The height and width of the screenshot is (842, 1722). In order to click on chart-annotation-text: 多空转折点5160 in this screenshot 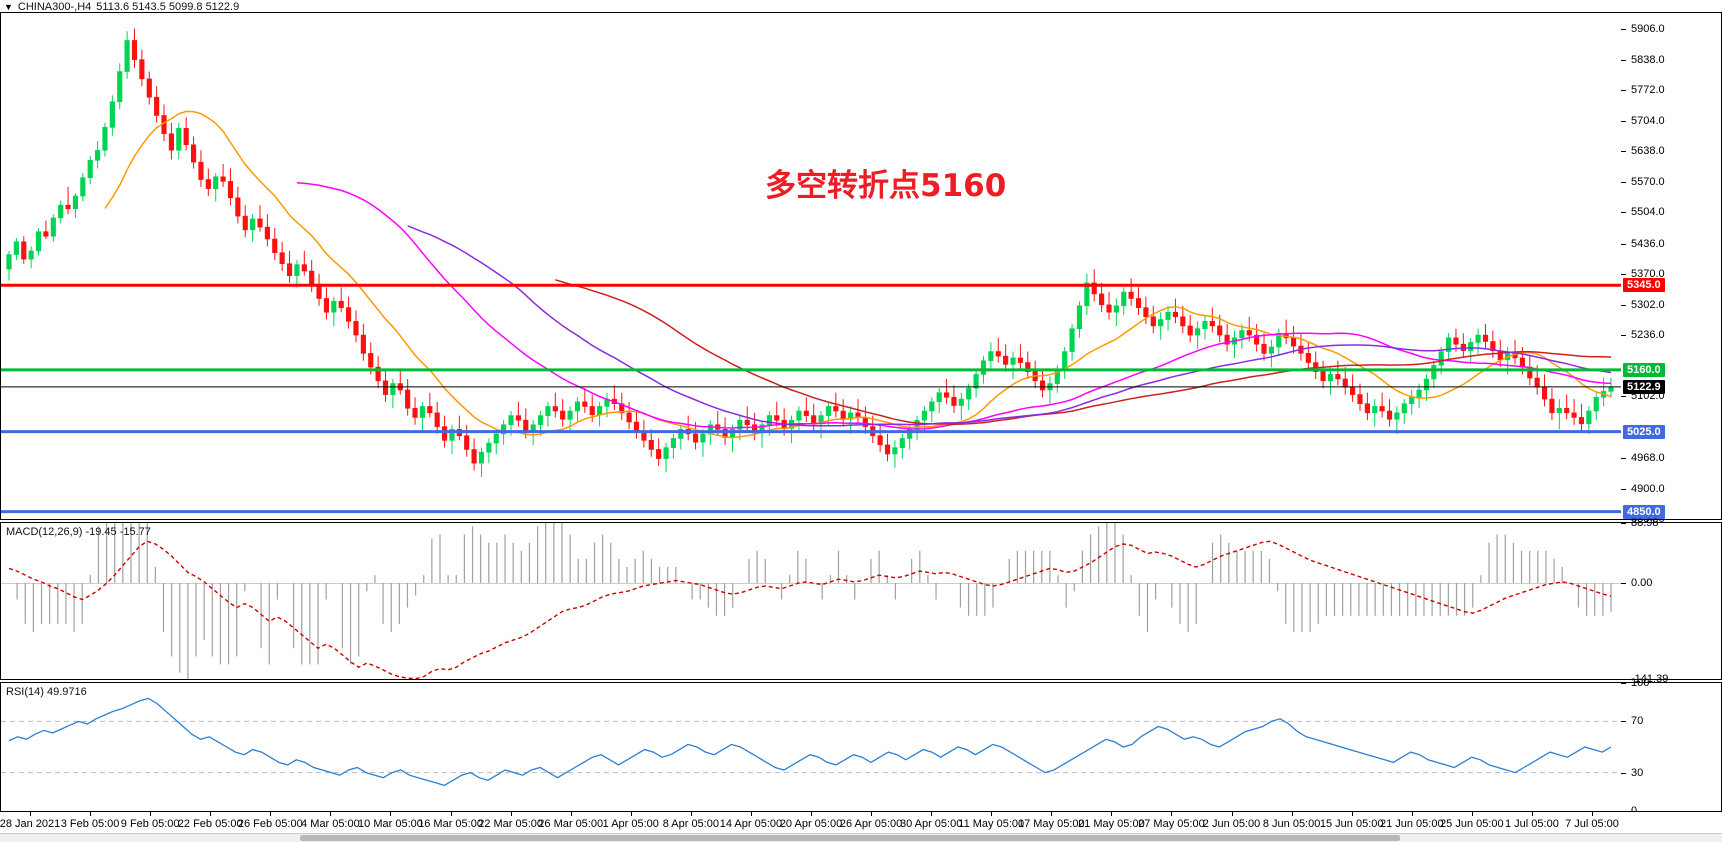, I will do `click(886, 186)`.